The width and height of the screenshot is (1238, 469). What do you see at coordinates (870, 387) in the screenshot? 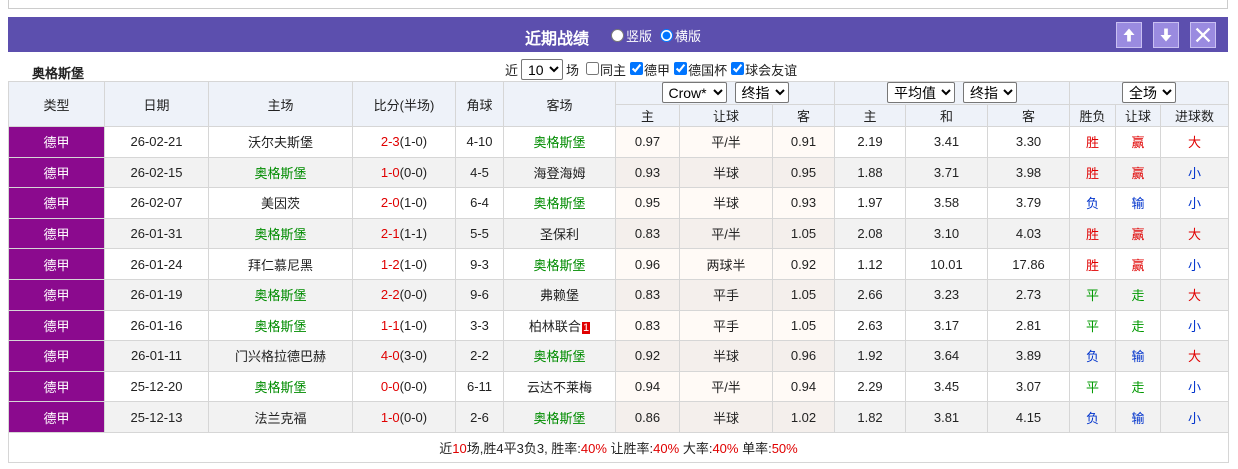
I see `avg-home: 2.29` at bounding box center [870, 387].